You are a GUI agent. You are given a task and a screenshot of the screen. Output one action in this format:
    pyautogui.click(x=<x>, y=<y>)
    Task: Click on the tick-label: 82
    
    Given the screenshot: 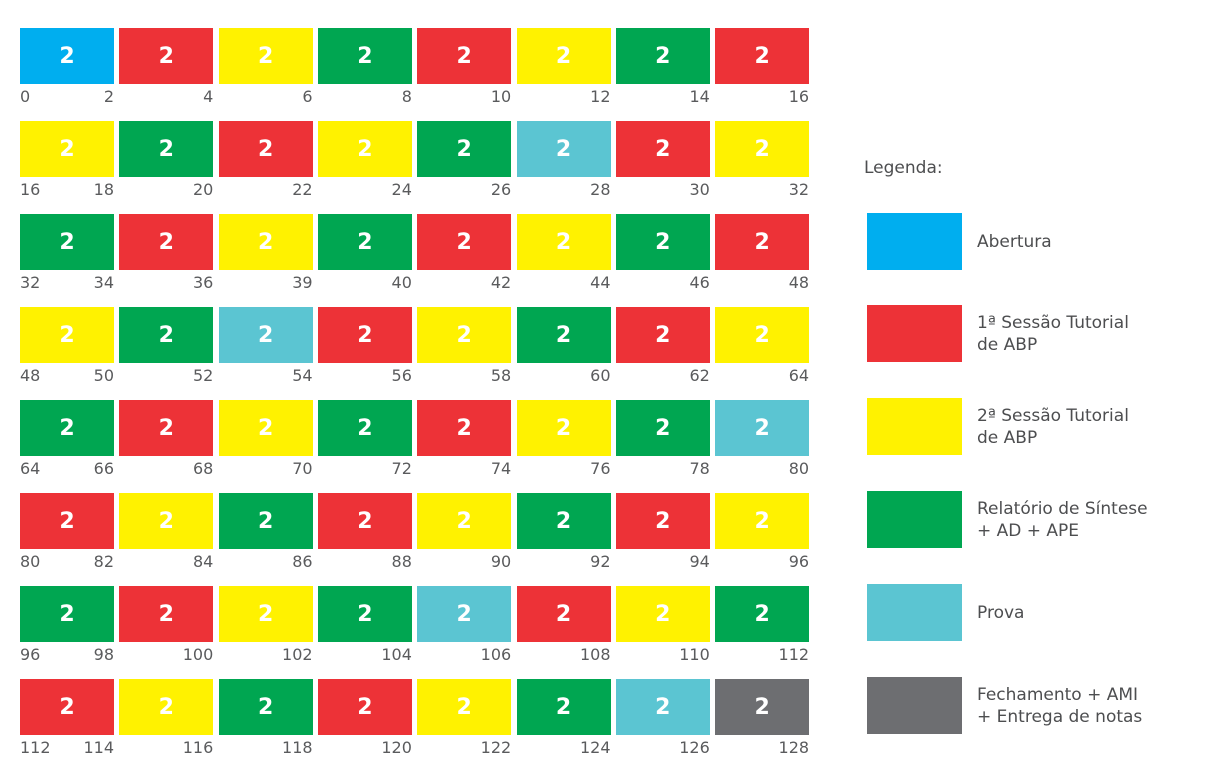 What is the action you would take?
    pyautogui.click(x=103, y=561)
    